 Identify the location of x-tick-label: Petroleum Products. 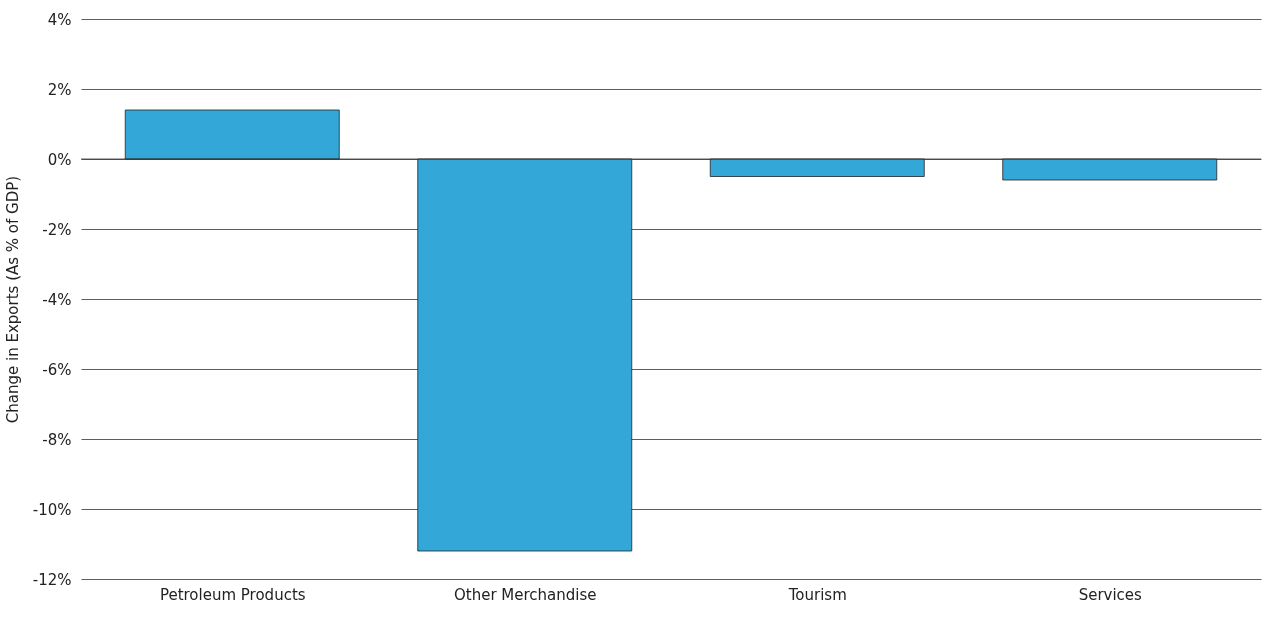
(232, 594).